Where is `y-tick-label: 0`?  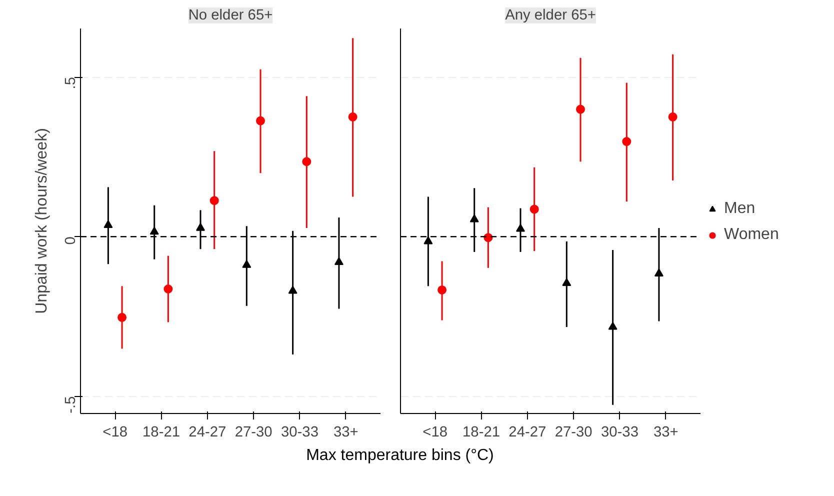 y-tick-label: 0 is located at coordinates (71, 240).